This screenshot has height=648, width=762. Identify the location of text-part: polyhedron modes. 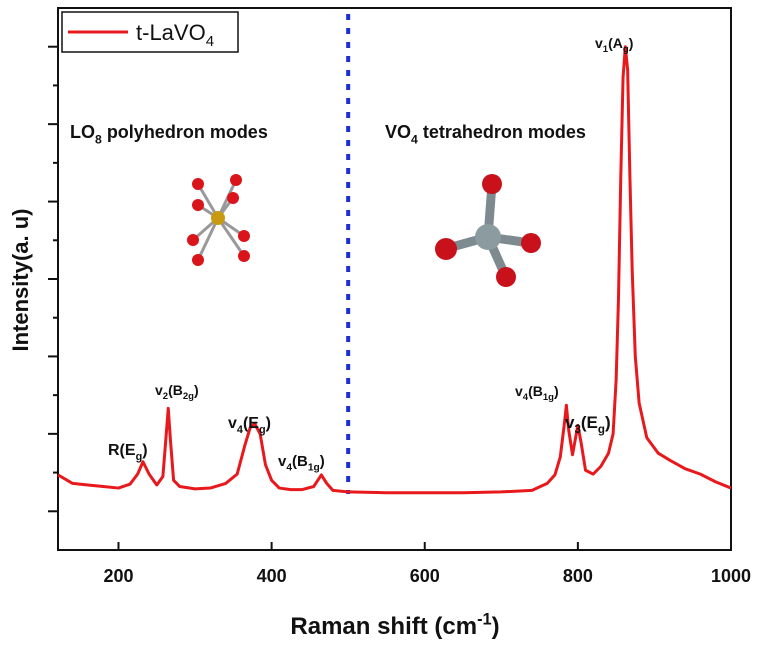
(185, 132).